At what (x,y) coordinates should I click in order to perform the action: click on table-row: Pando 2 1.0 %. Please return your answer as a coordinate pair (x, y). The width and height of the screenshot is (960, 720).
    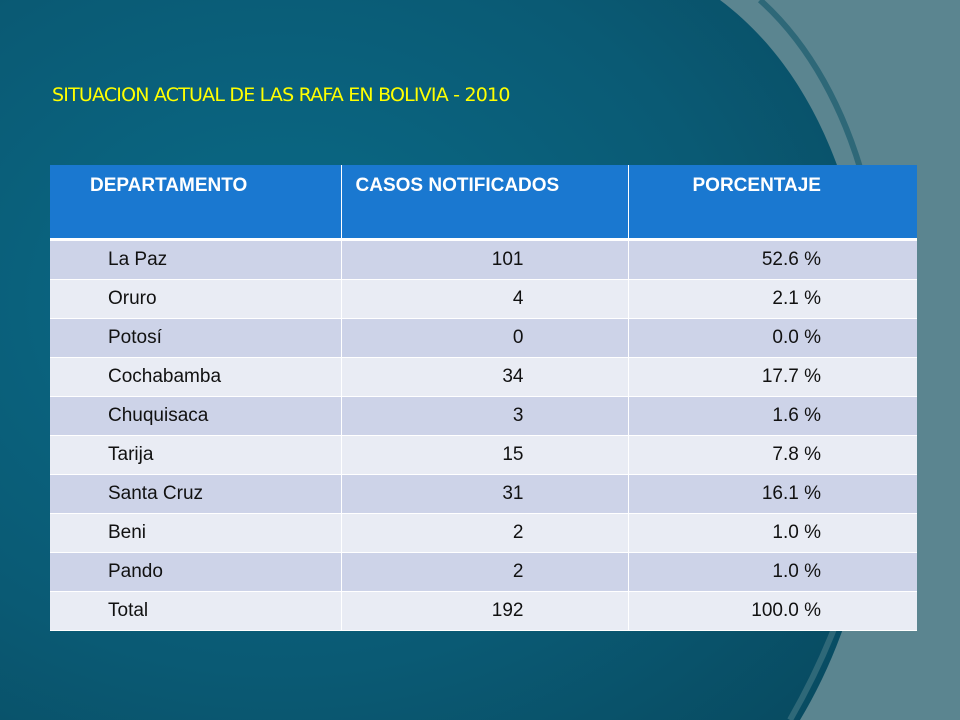
    Looking at the image, I should click on (483, 572).